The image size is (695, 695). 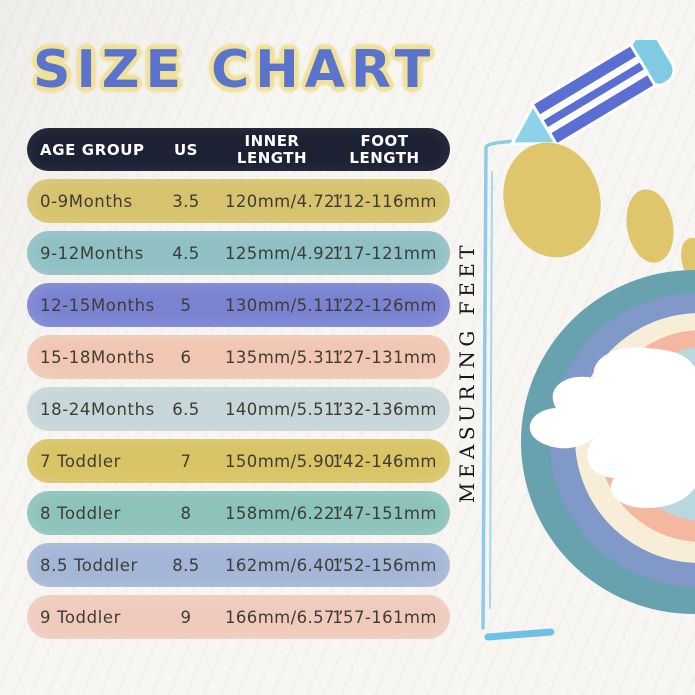 What do you see at coordinates (186, 357) in the screenshot?
I see `us-size-cell: 6` at bounding box center [186, 357].